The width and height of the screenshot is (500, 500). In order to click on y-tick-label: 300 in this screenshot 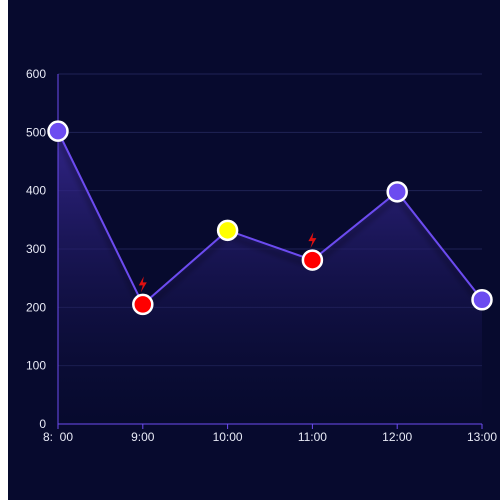, I will do `click(36, 249)`.